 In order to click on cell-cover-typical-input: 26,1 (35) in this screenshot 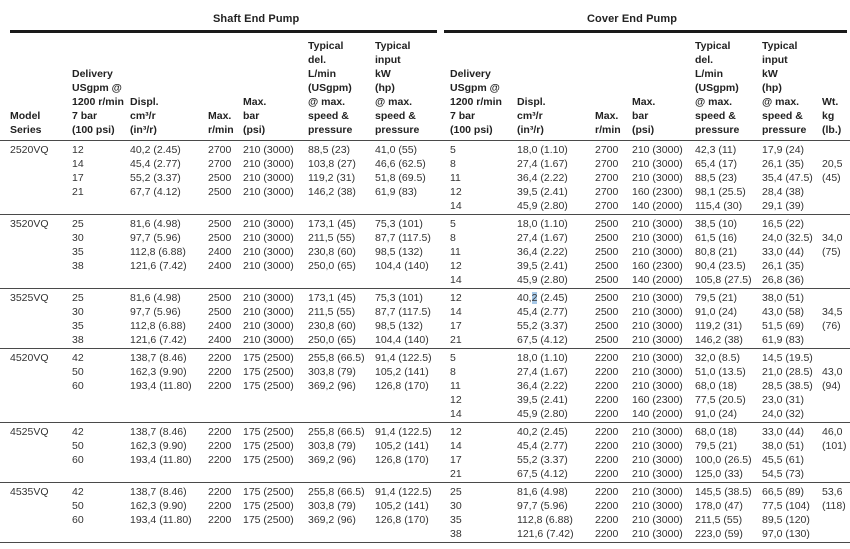, I will do `click(783, 164)`.